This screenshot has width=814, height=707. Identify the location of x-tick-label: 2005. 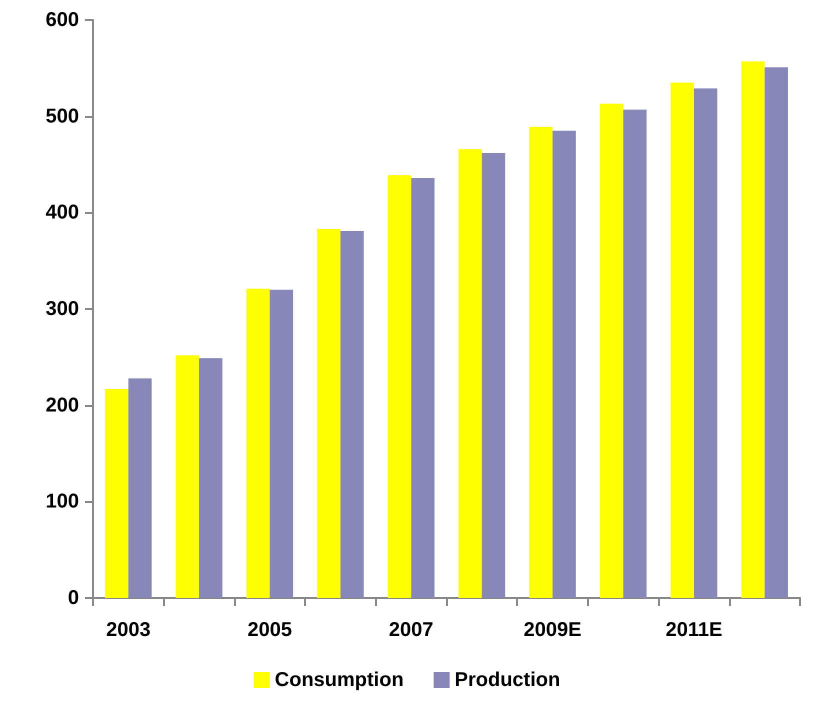
(270, 630).